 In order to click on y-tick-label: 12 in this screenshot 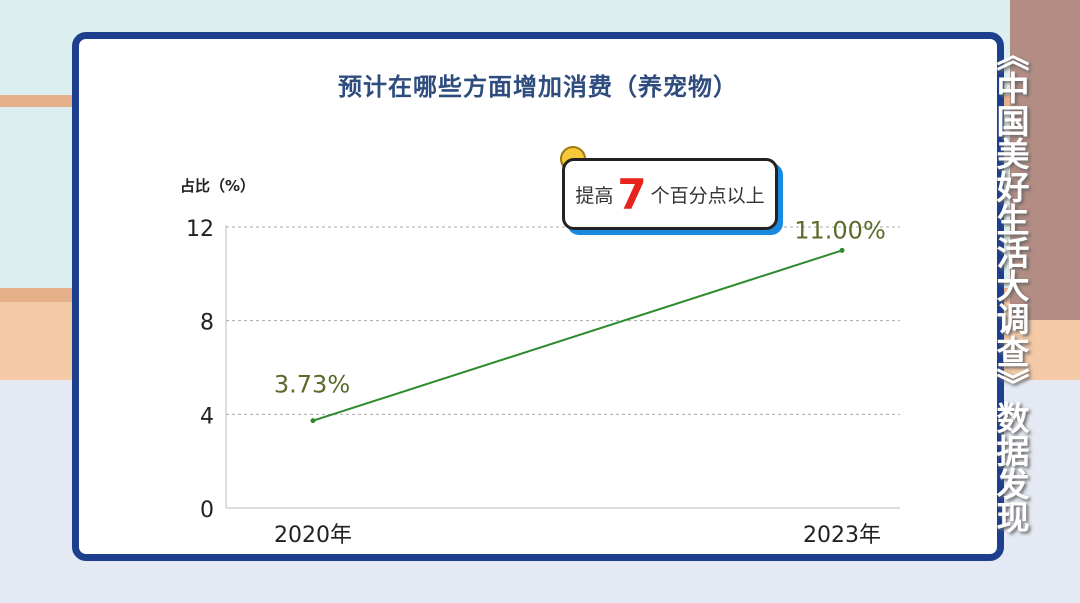, I will do `click(200, 229)`.